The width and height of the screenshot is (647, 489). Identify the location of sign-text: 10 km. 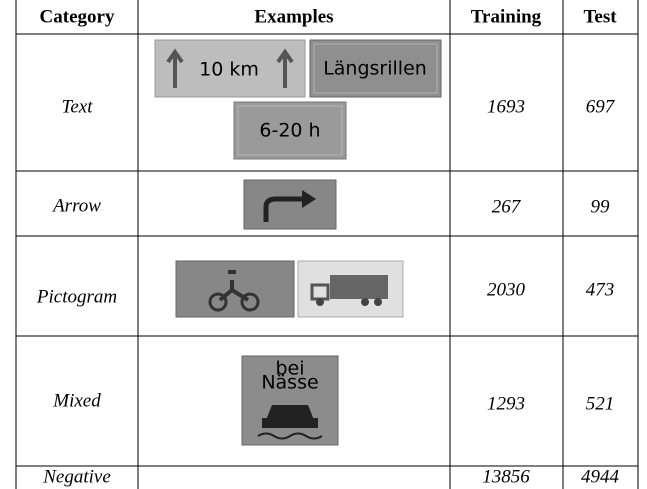
(229, 70).